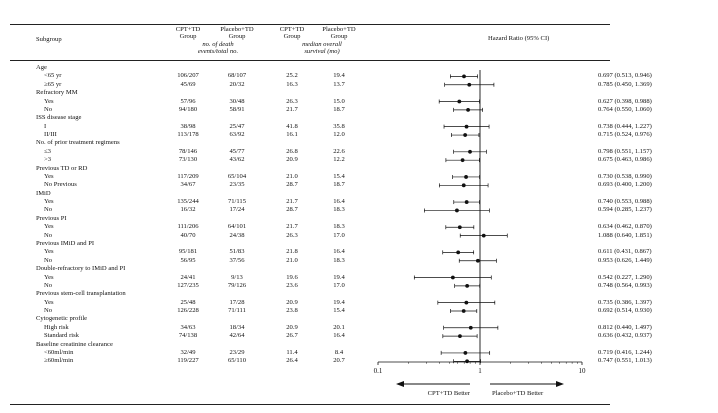 This screenshot has width=718, height=413. Describe the element at coordinates (625, 252) in the screenshot. I see `hr-ci-cell: 0.611 (0.431, 0.867)` at that location.